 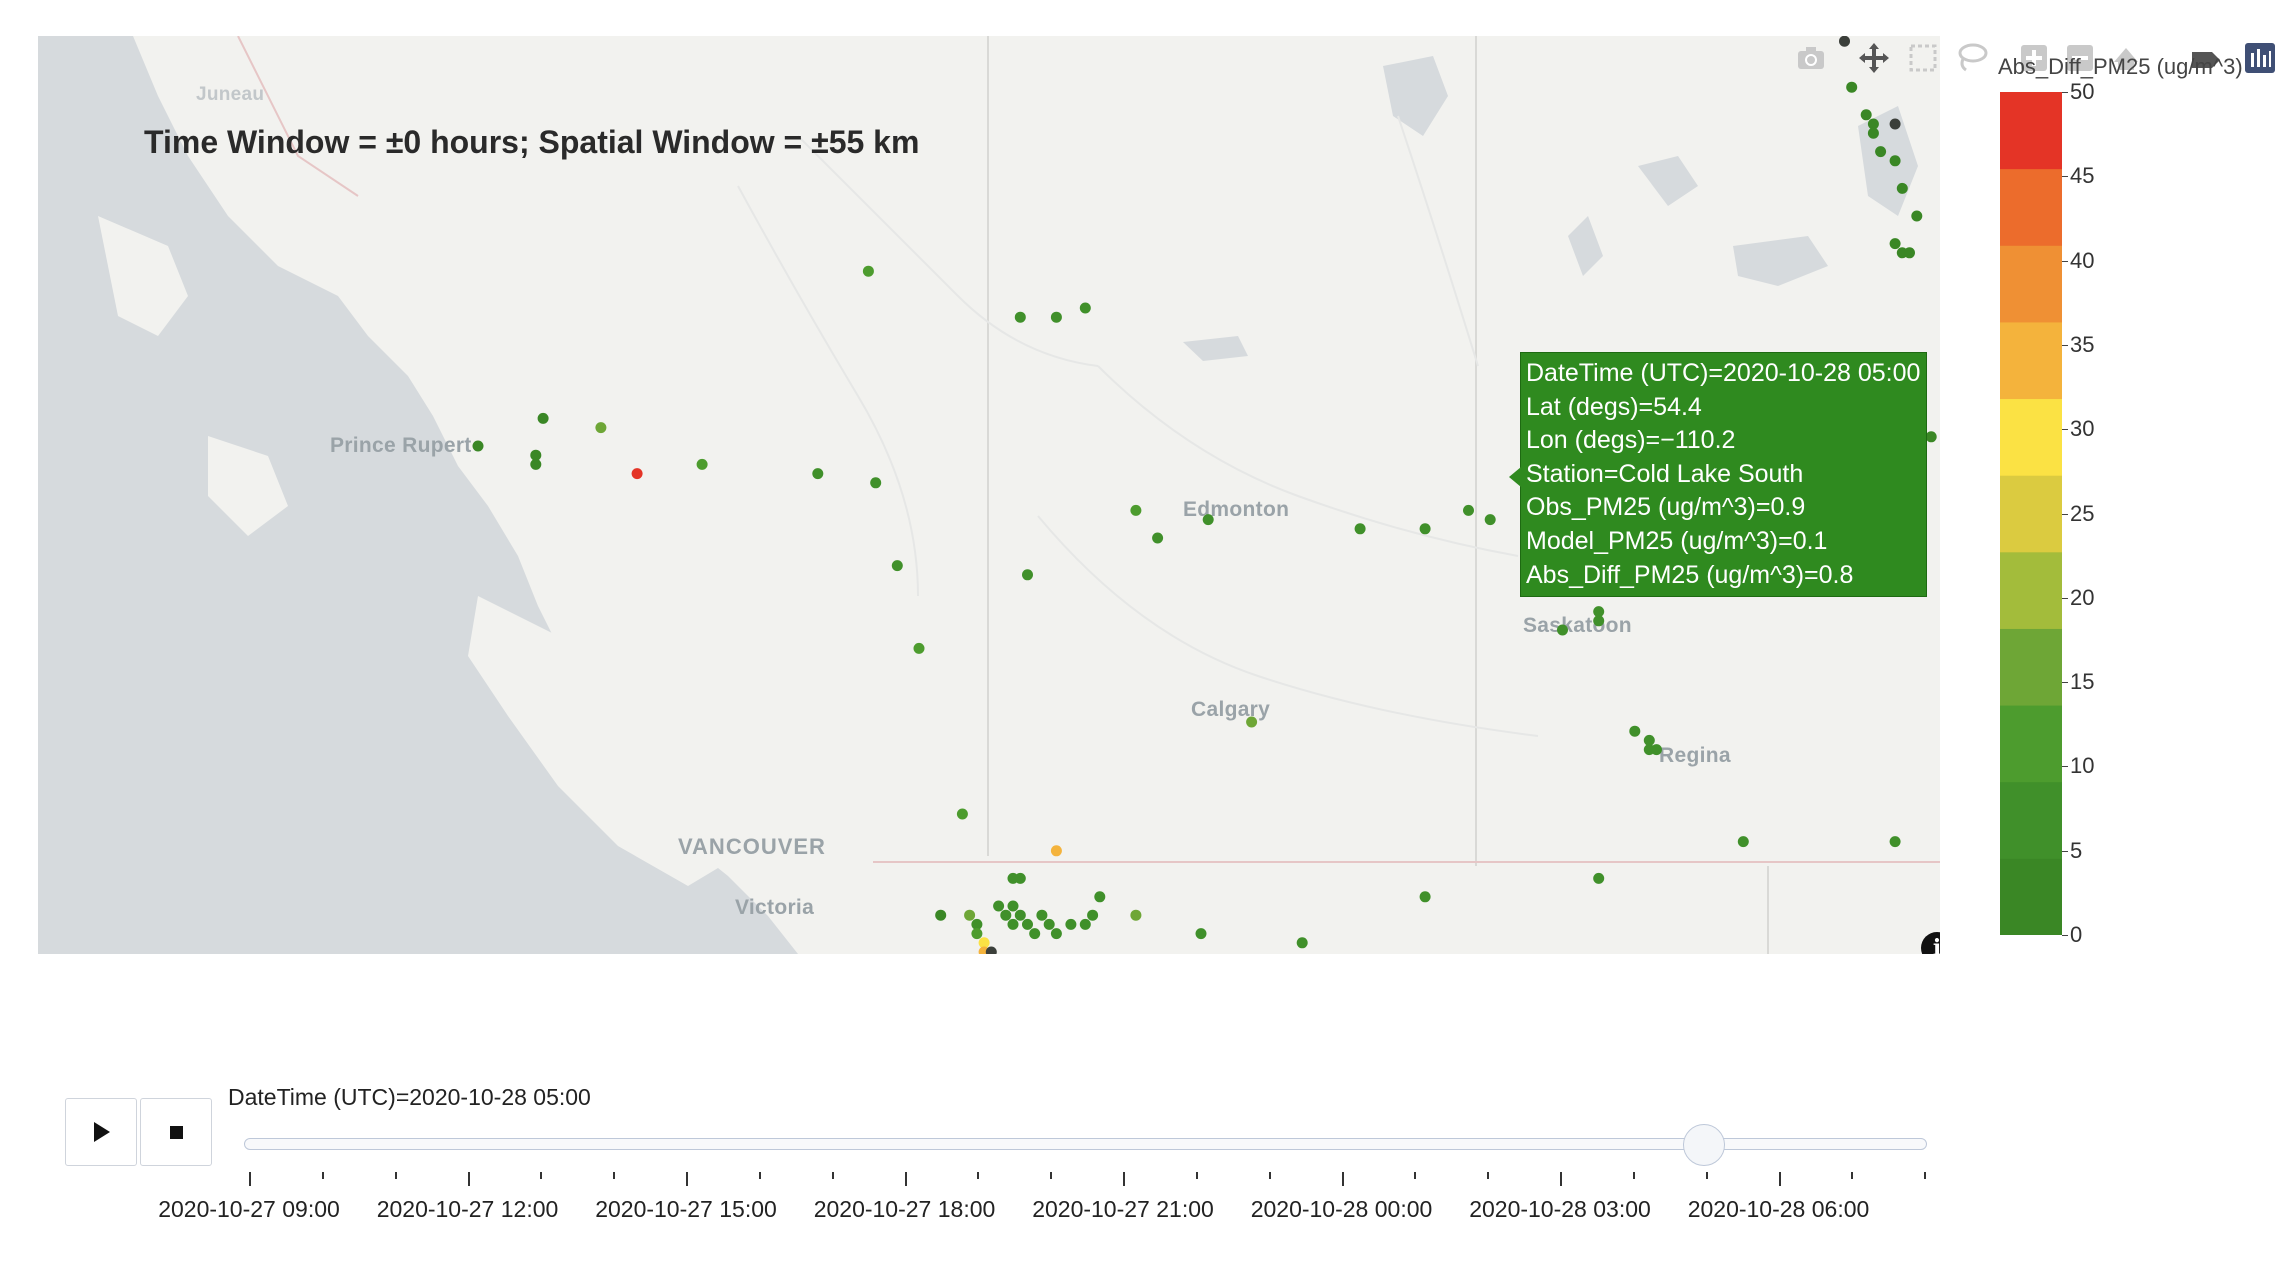 What do you see at coordinates (2080, 58) in the screenshot?
I see `zoom-out-icon` at bounding box center [2080, 58].